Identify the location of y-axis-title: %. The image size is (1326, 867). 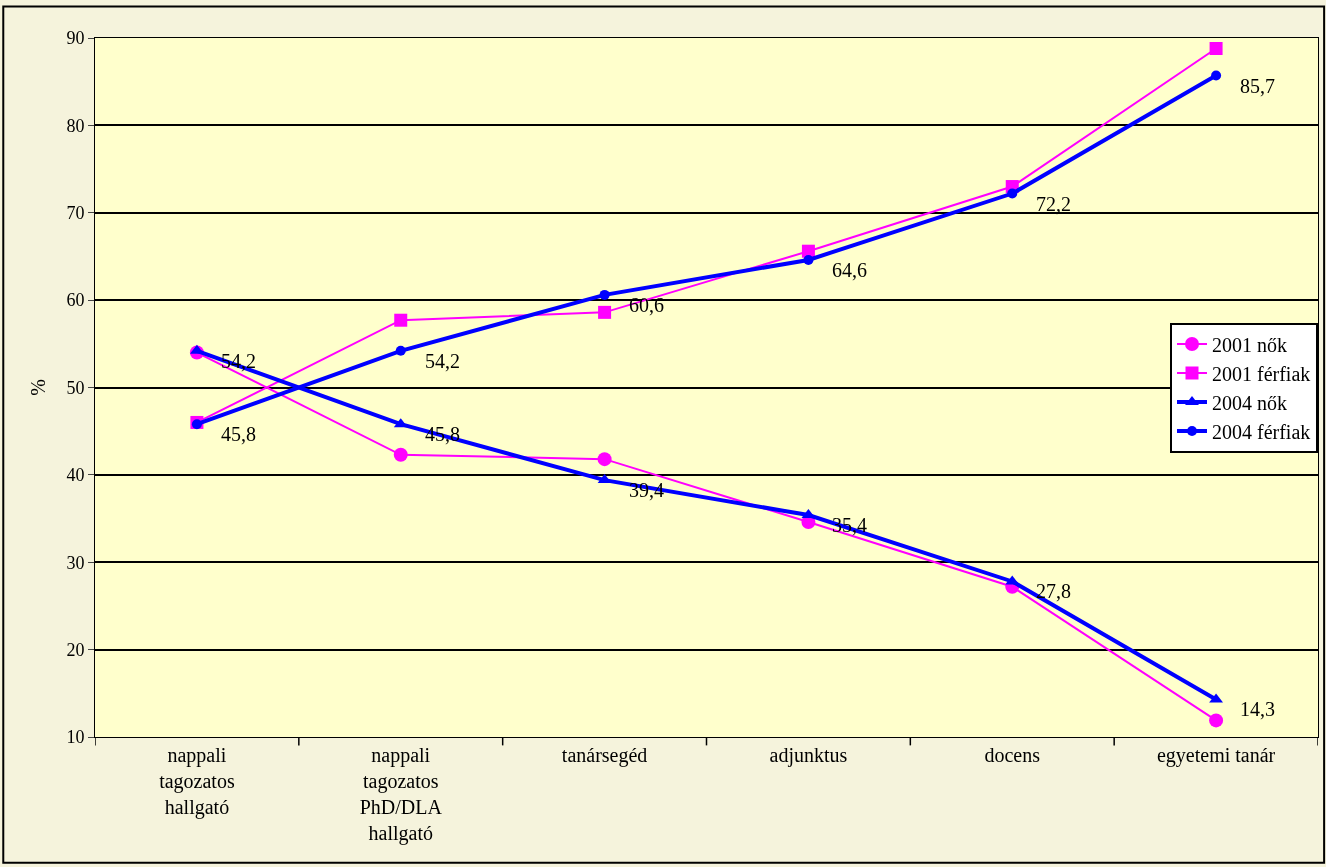
(37, 387).